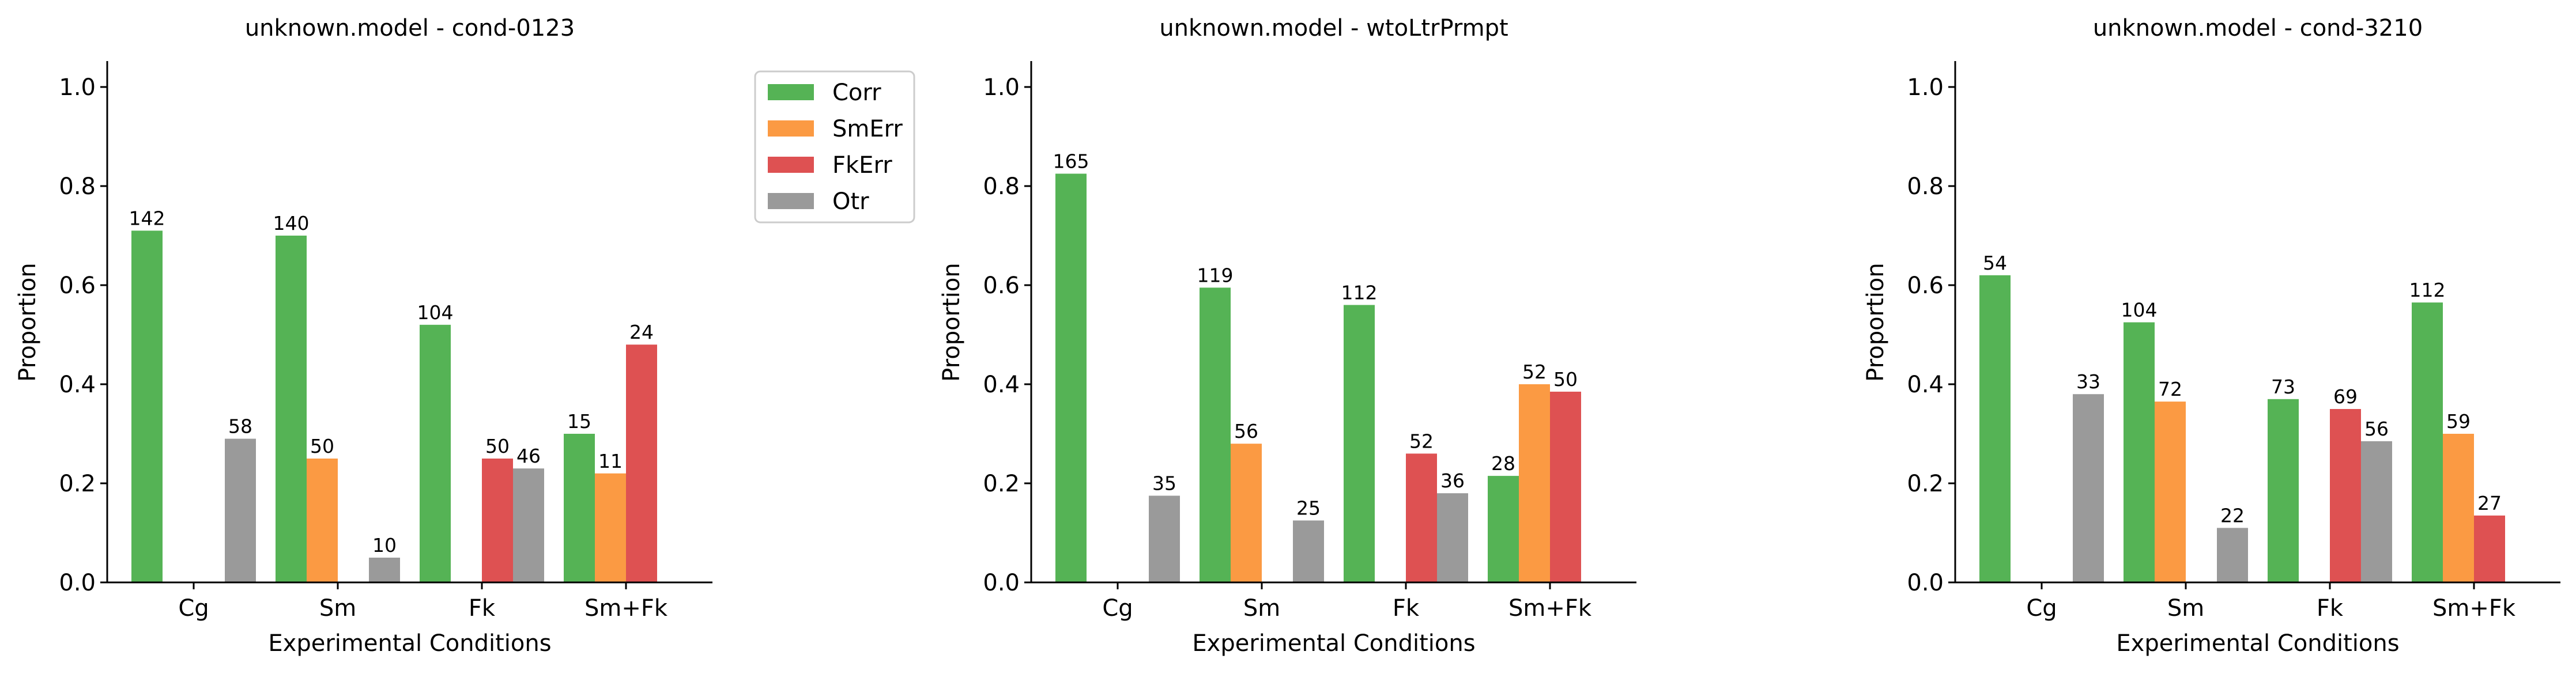  What do you see at coordinates (2458, 421) in the screenshot?
I see `bar-value-label: 59` at bounding box center [2458, 421].